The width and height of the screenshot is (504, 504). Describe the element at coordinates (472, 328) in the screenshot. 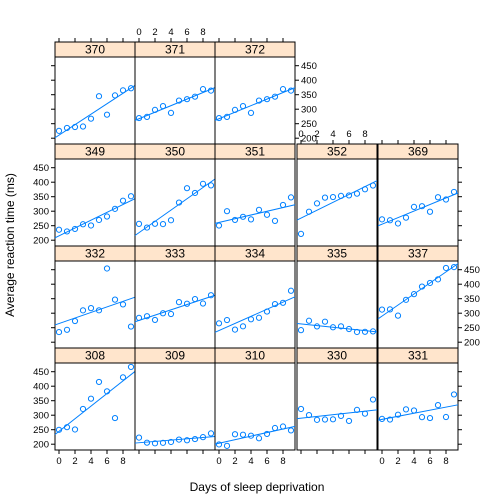

I see `y-tick-label: 250` at that location.